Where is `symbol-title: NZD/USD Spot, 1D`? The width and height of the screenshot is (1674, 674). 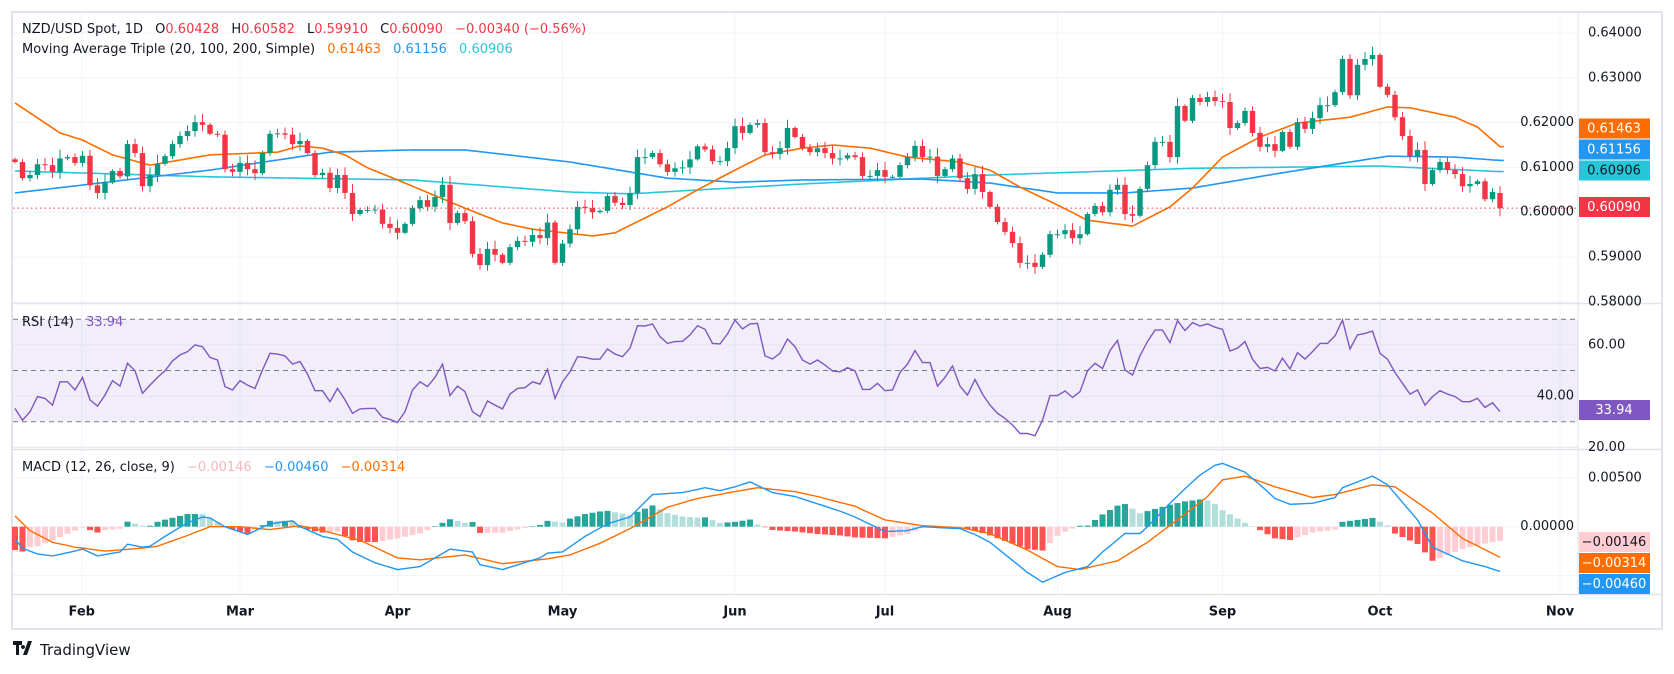
symbol-title: NZD/USD Spot, 1D is located at coordinates (83, 29).